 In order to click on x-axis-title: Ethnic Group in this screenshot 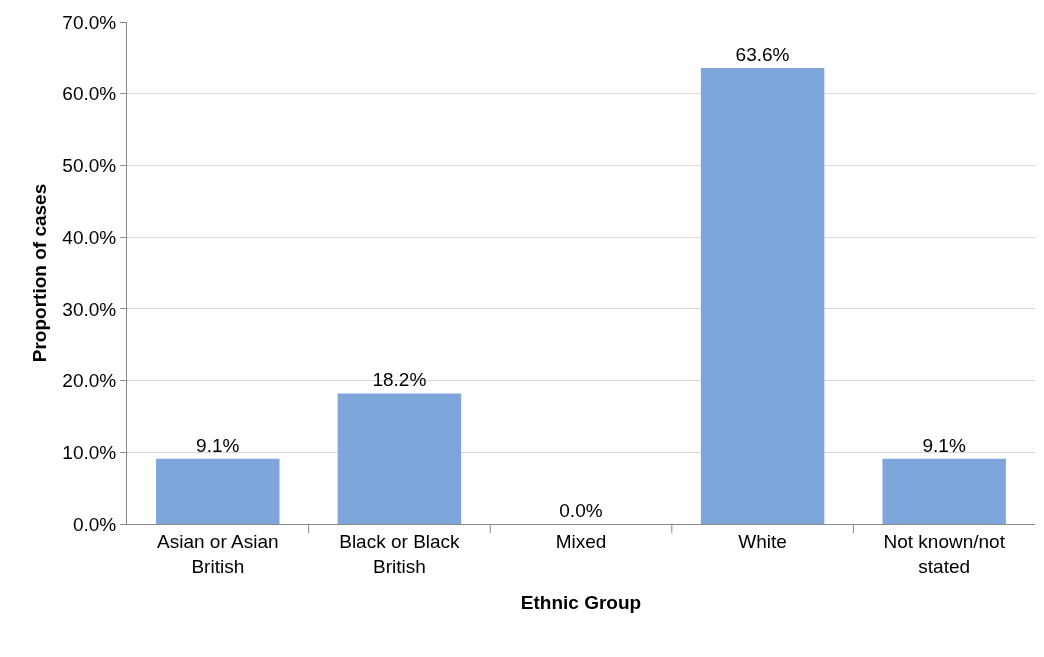, I will do `click(581, 603)`.